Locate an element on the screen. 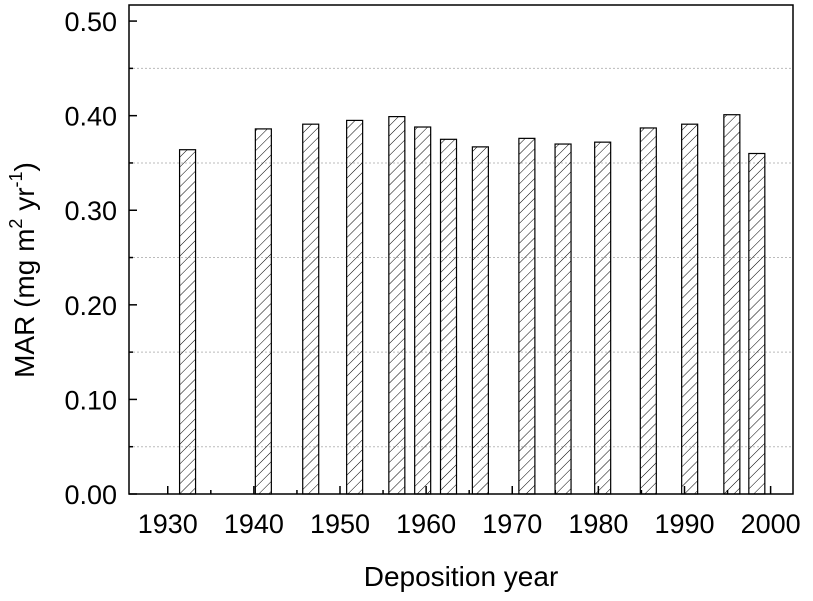 The height and width of the screenshot is (601, 813). x-tick-label: 1950 is located at coordinates (340, 524).